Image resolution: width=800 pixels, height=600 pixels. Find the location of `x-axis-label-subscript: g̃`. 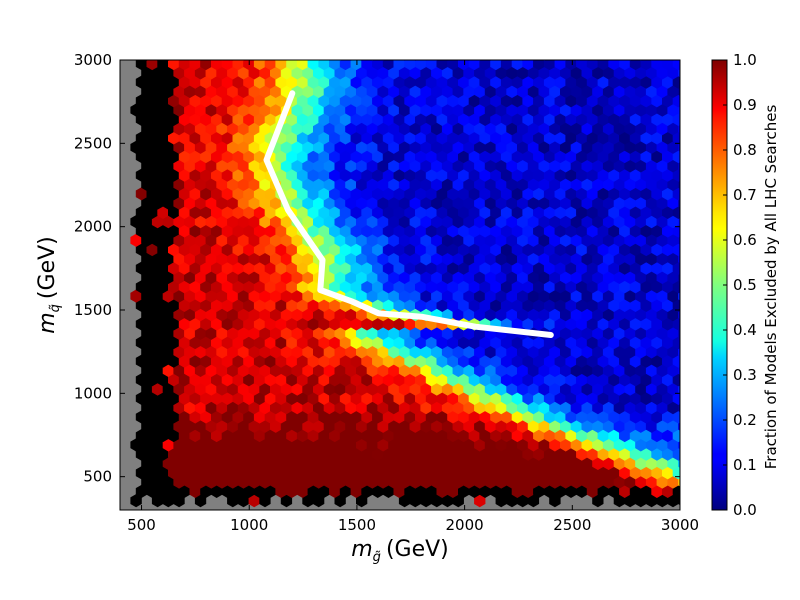

x-axis-label-subscript: g̃ is located at coordinates (377, 557).